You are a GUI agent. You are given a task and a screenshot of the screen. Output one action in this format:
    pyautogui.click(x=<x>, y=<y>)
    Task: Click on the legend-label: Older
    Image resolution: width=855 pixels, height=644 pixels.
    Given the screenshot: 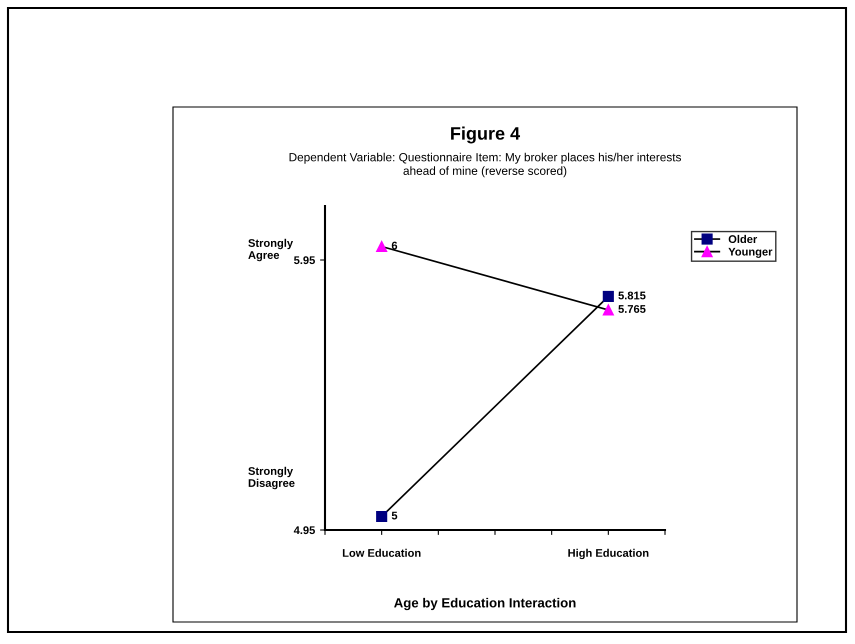 What is the action you would take?
    pyautogui.click(x=743, y=239)
    